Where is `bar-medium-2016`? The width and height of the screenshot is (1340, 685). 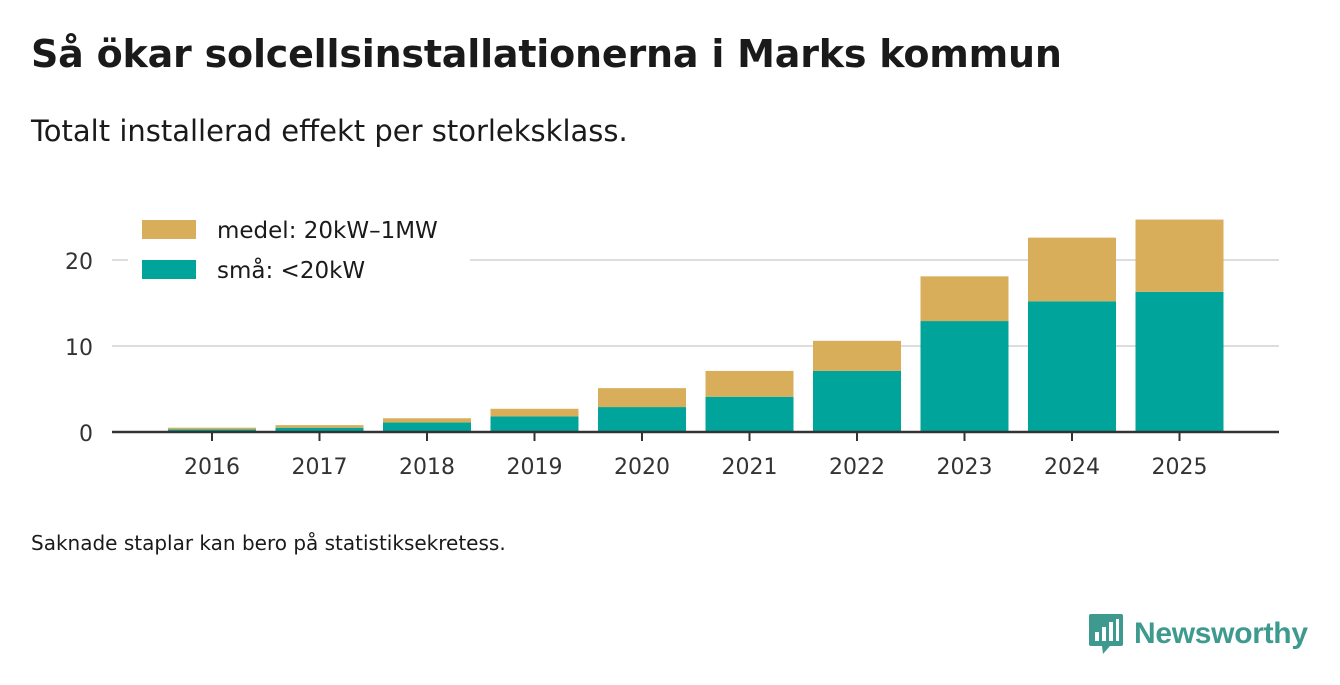
bar-medium-2016 is located at coordinates (212, 428).